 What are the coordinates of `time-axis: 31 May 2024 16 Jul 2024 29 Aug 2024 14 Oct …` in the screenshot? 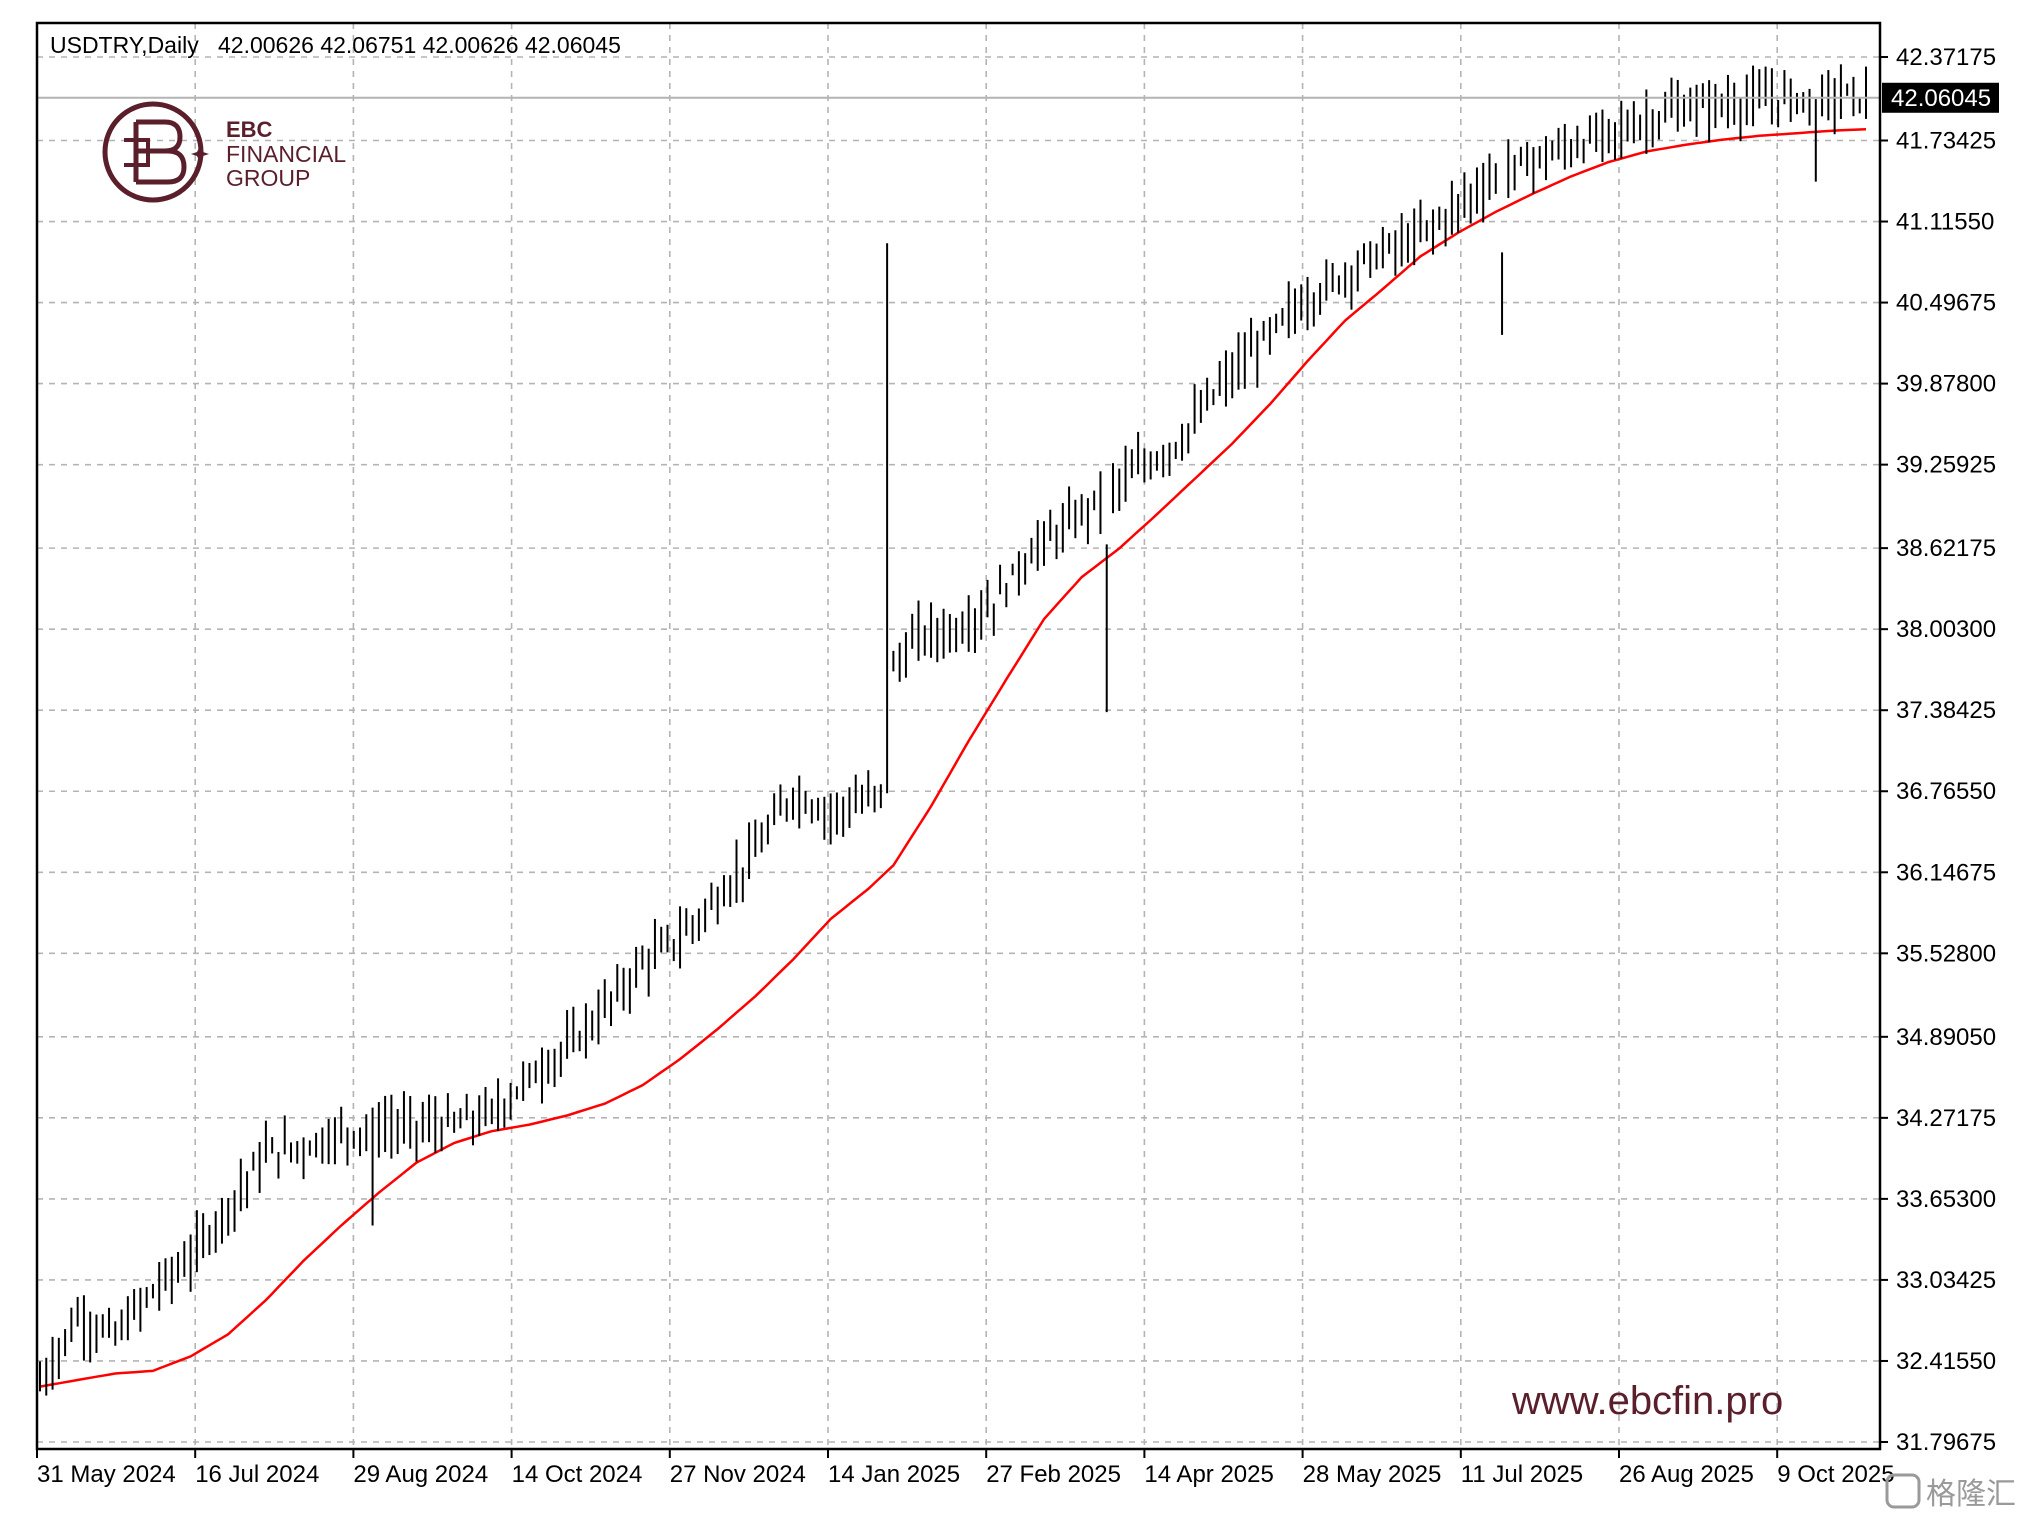 It's located at (965, 1468).